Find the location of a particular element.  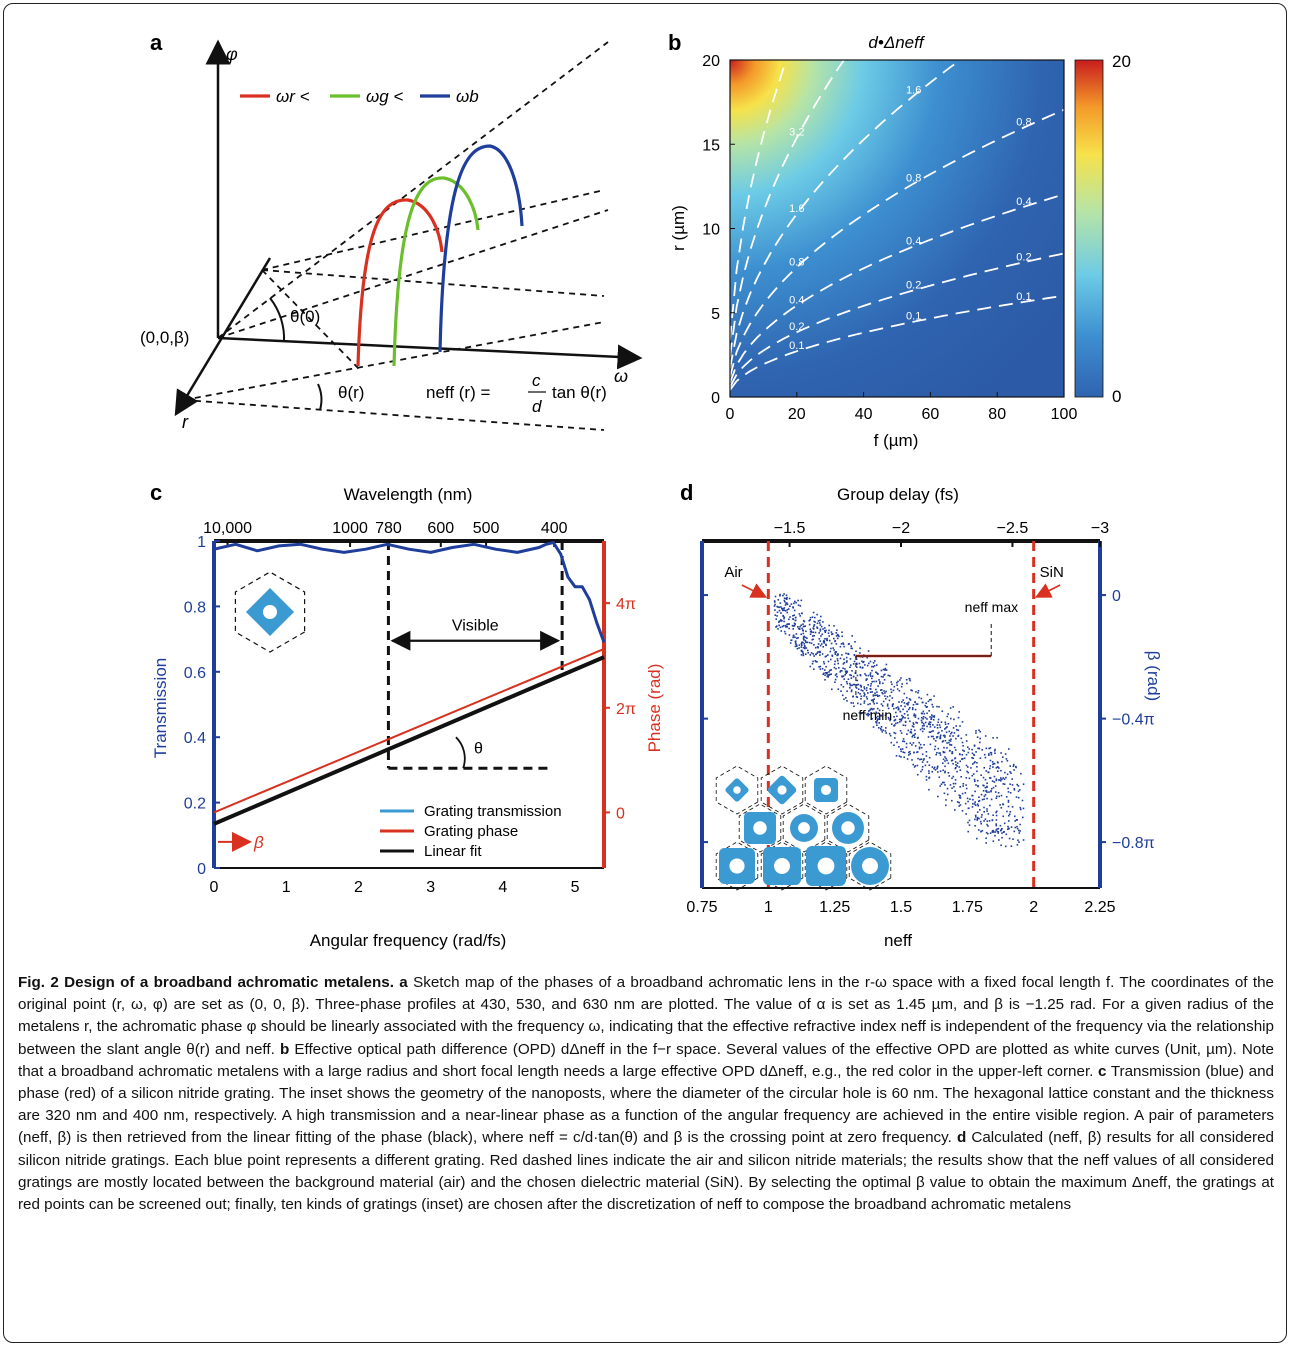

beta-label: β is located at coordinates (258, 842).